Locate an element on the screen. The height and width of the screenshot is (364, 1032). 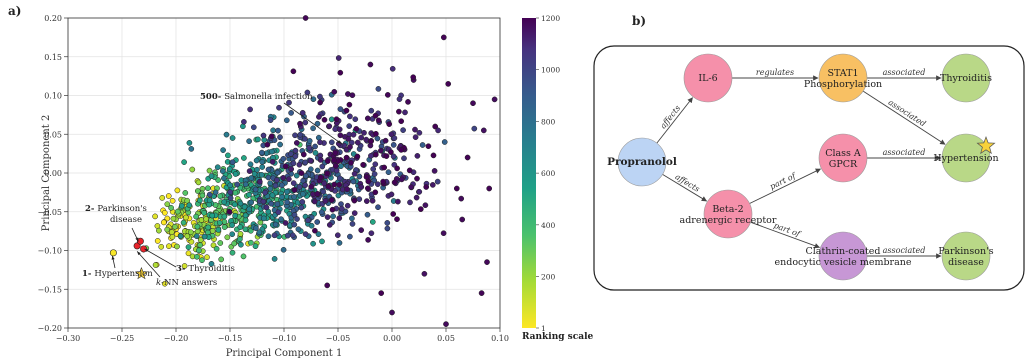
panel-label-a: a) is located at coordinates (15, 11).